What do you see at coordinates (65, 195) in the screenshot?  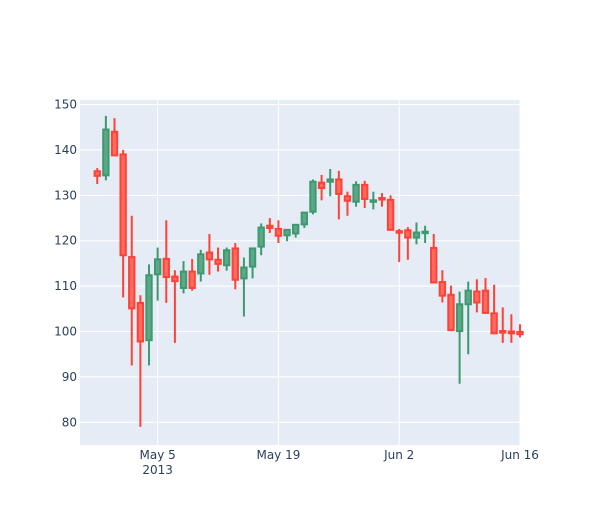 I see `y-tick-label: 130` at bounding box center [65, 195].